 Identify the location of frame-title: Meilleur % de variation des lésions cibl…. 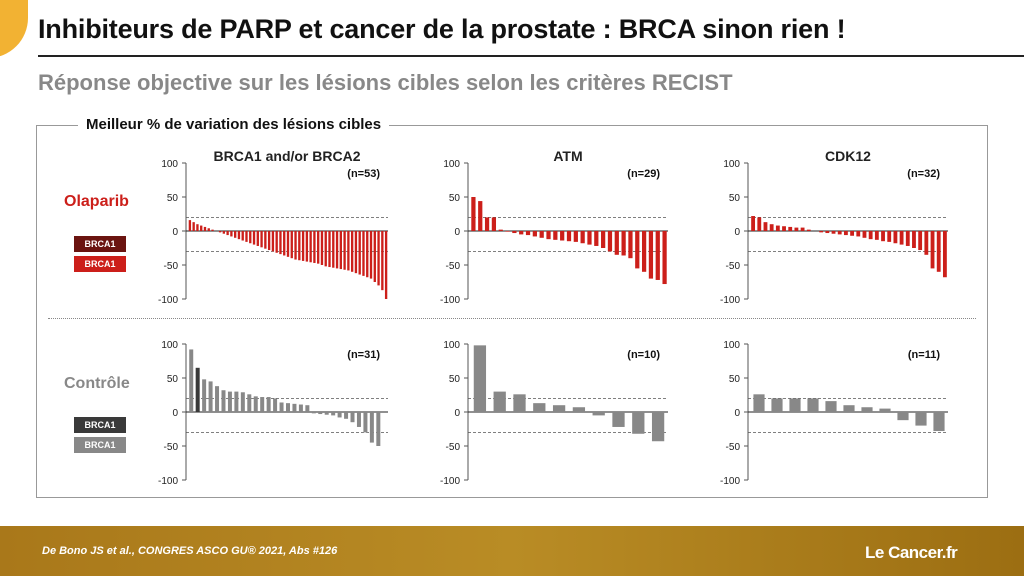
(234, 124).